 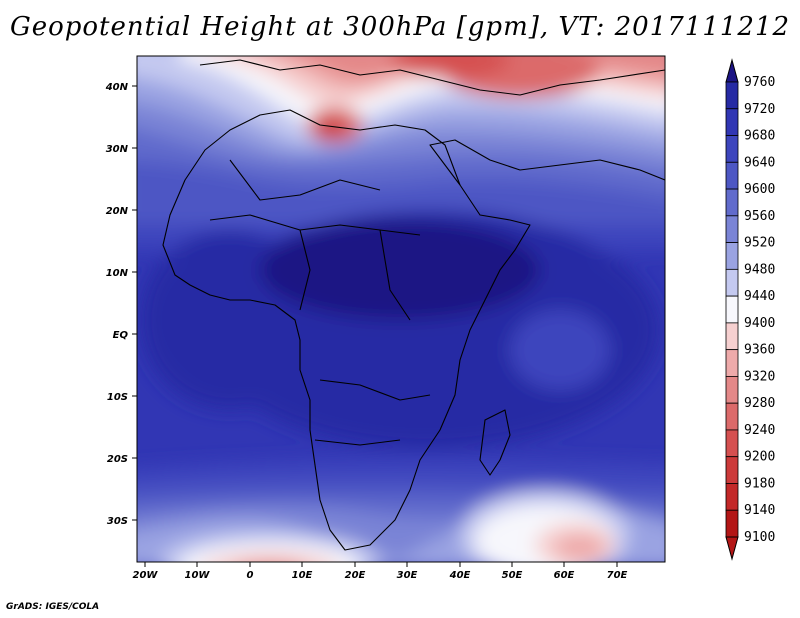 I want to click on colorbar-label: 9480, so click(x=759, y=269).